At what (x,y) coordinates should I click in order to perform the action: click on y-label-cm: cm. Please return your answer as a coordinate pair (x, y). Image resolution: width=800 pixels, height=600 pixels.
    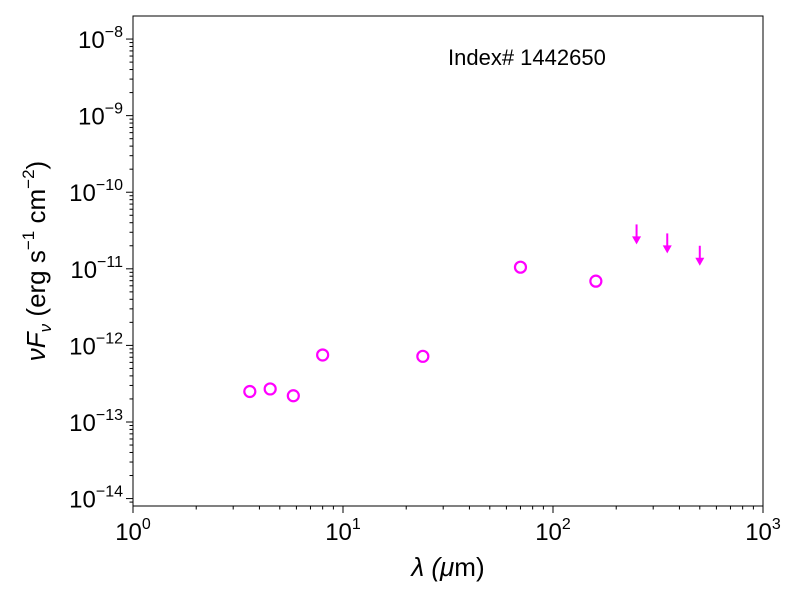
    Looking at the image, I should click on (36, 210).